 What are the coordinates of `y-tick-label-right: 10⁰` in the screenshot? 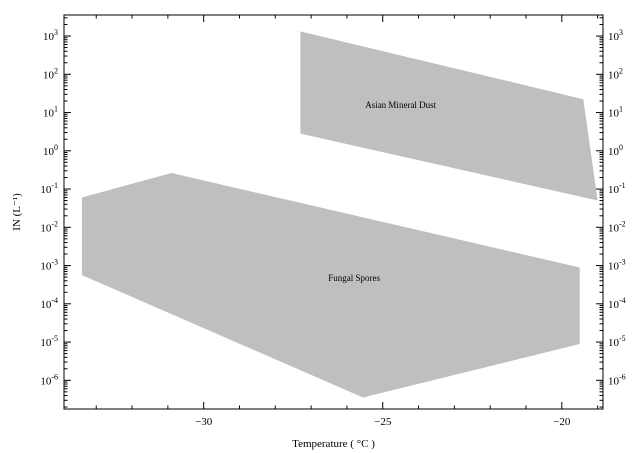 It's located at (615, 150).